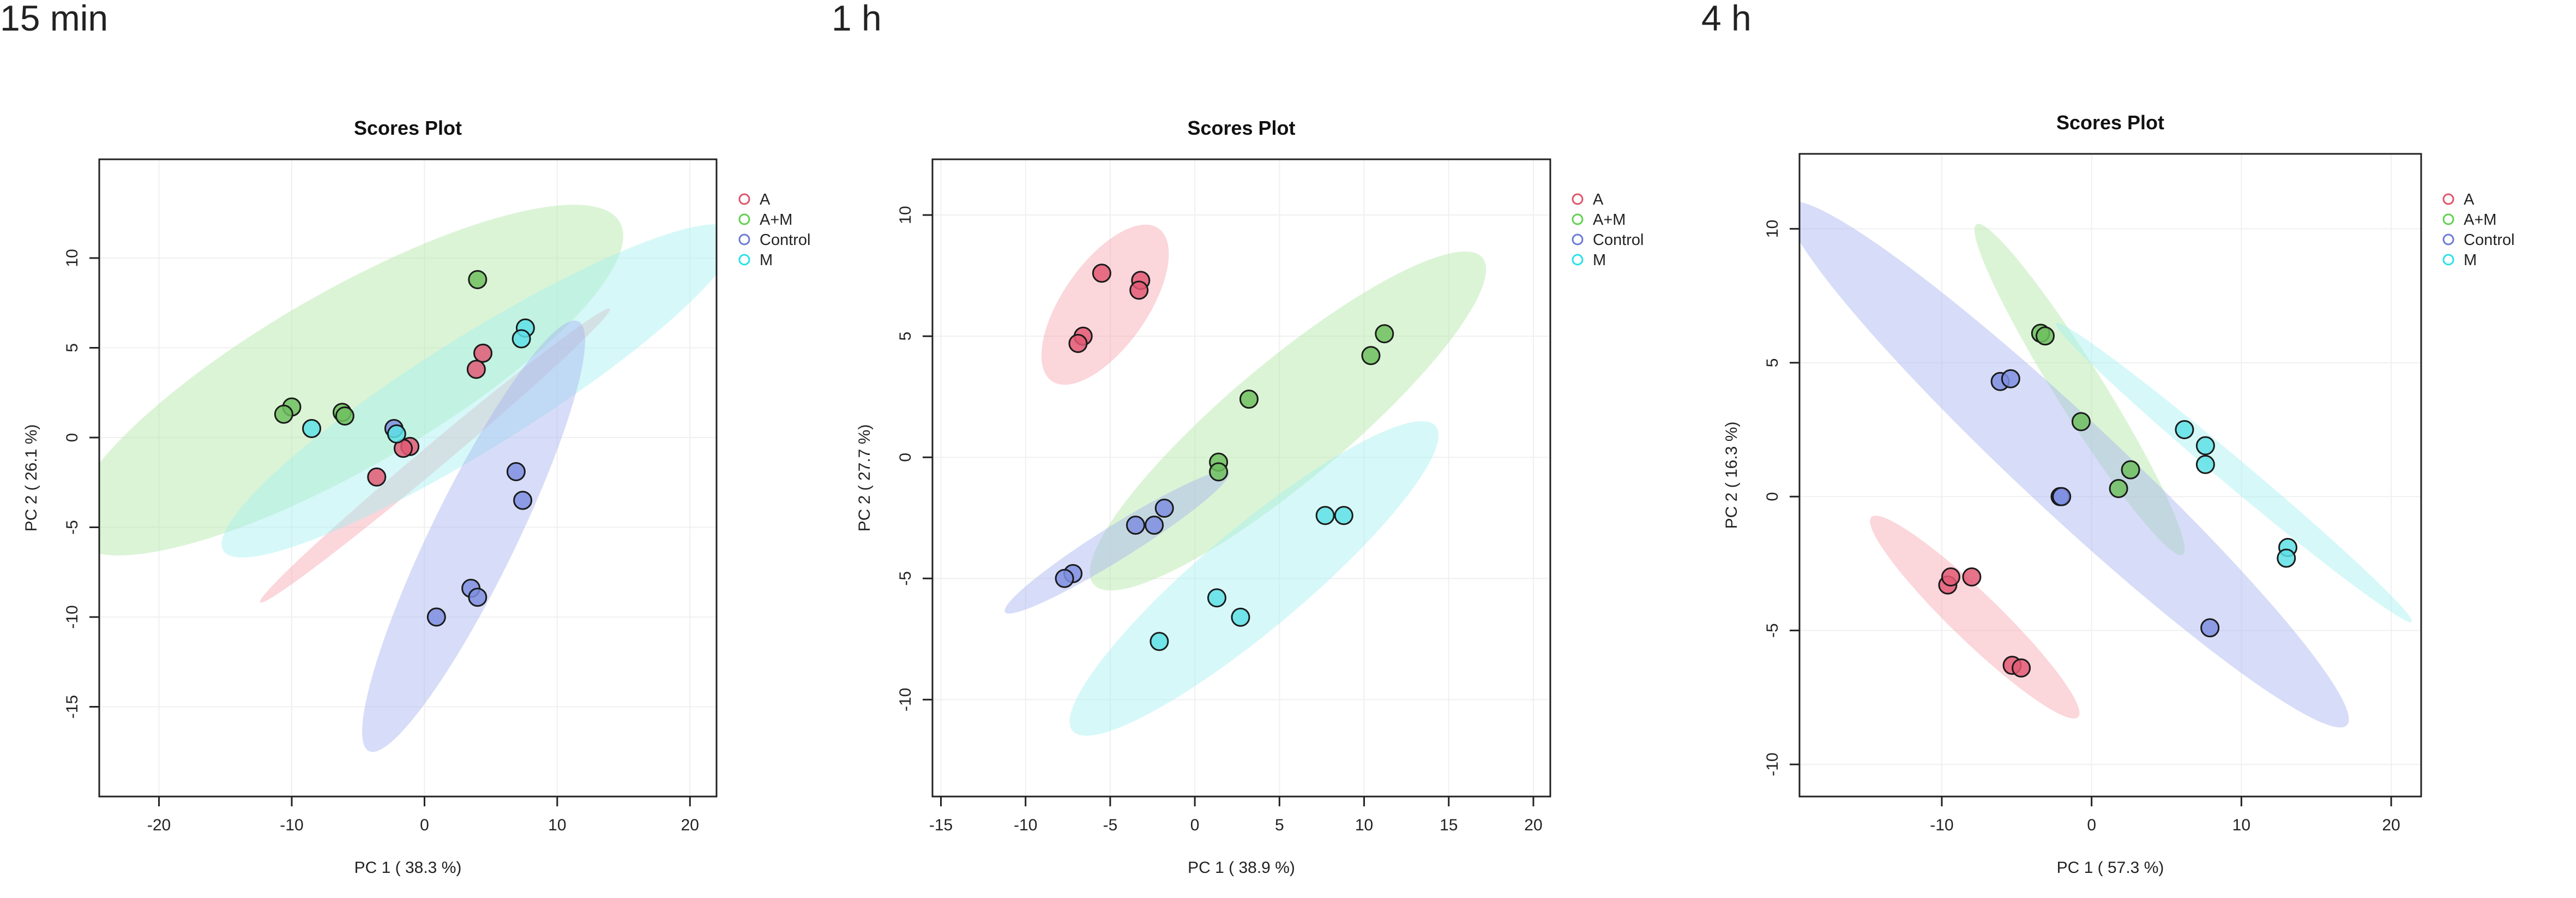  I want to click on timepoint-label-1h: 1 h, so click(857, 19).